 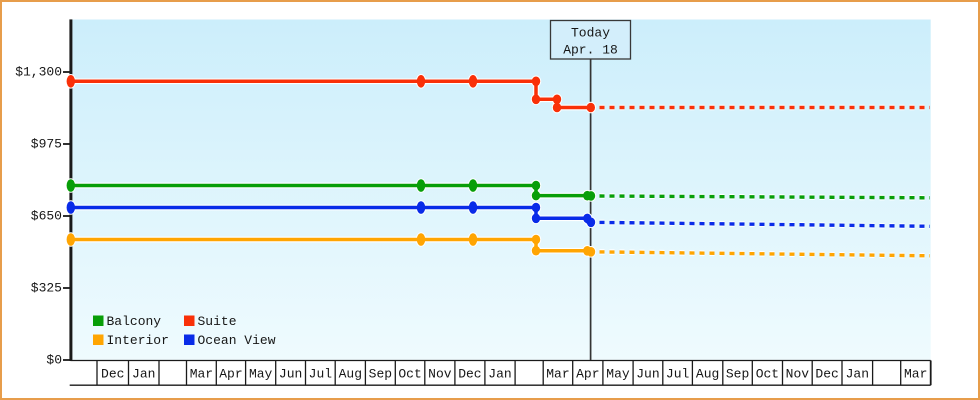 I want to click on svg-text: Ocean View, so click(x=237, y=340).